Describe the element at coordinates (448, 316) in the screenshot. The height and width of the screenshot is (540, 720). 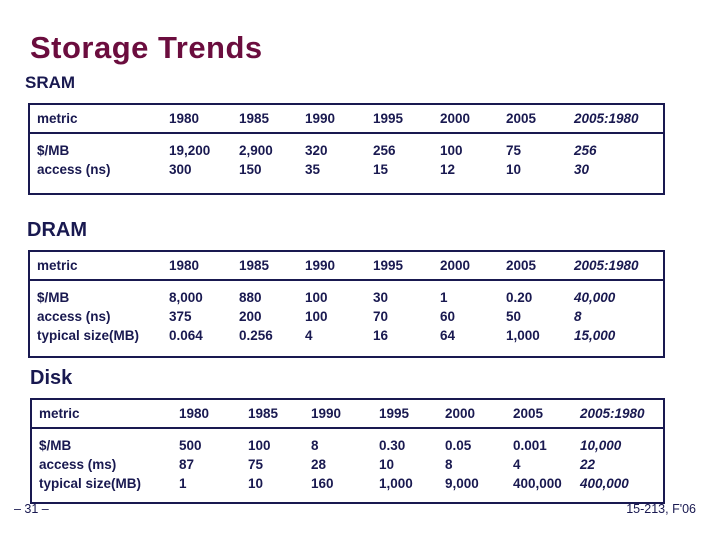
I see `metric-value: 60` at that location.